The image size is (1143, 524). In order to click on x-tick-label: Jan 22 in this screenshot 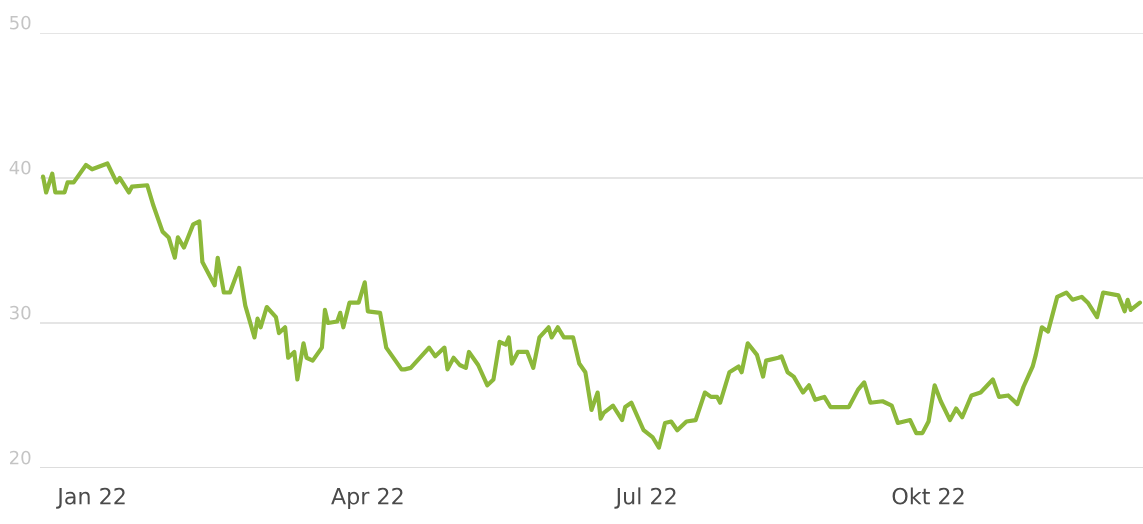, I will do `click(90, 498)`.